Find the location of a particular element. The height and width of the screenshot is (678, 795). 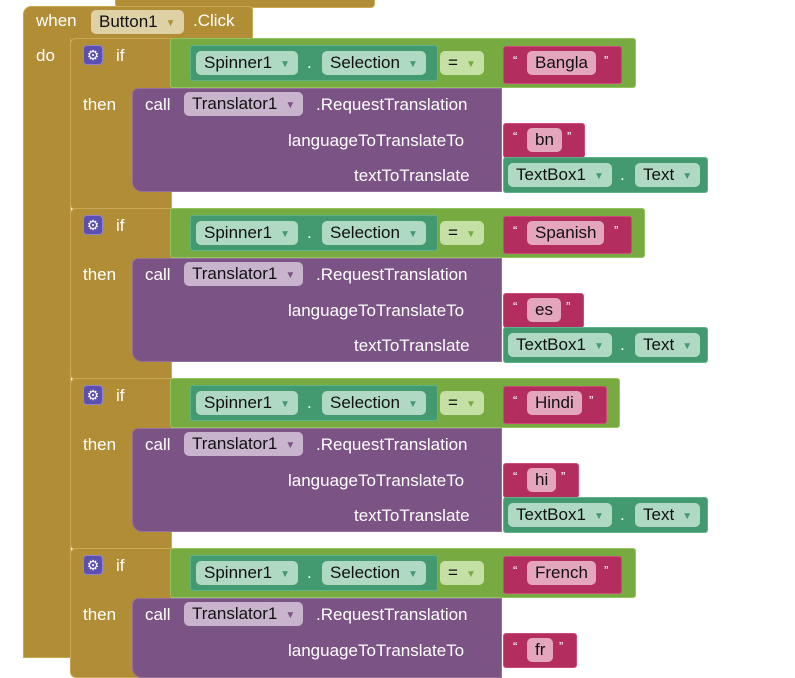

button1-dropdown: Button1 ▼ is located at coordinates (137, 22).